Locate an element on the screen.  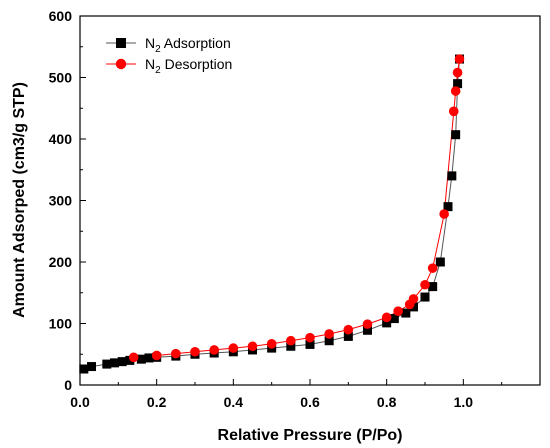
legend-circle-marker-icon is located at coordinates (121, 64).